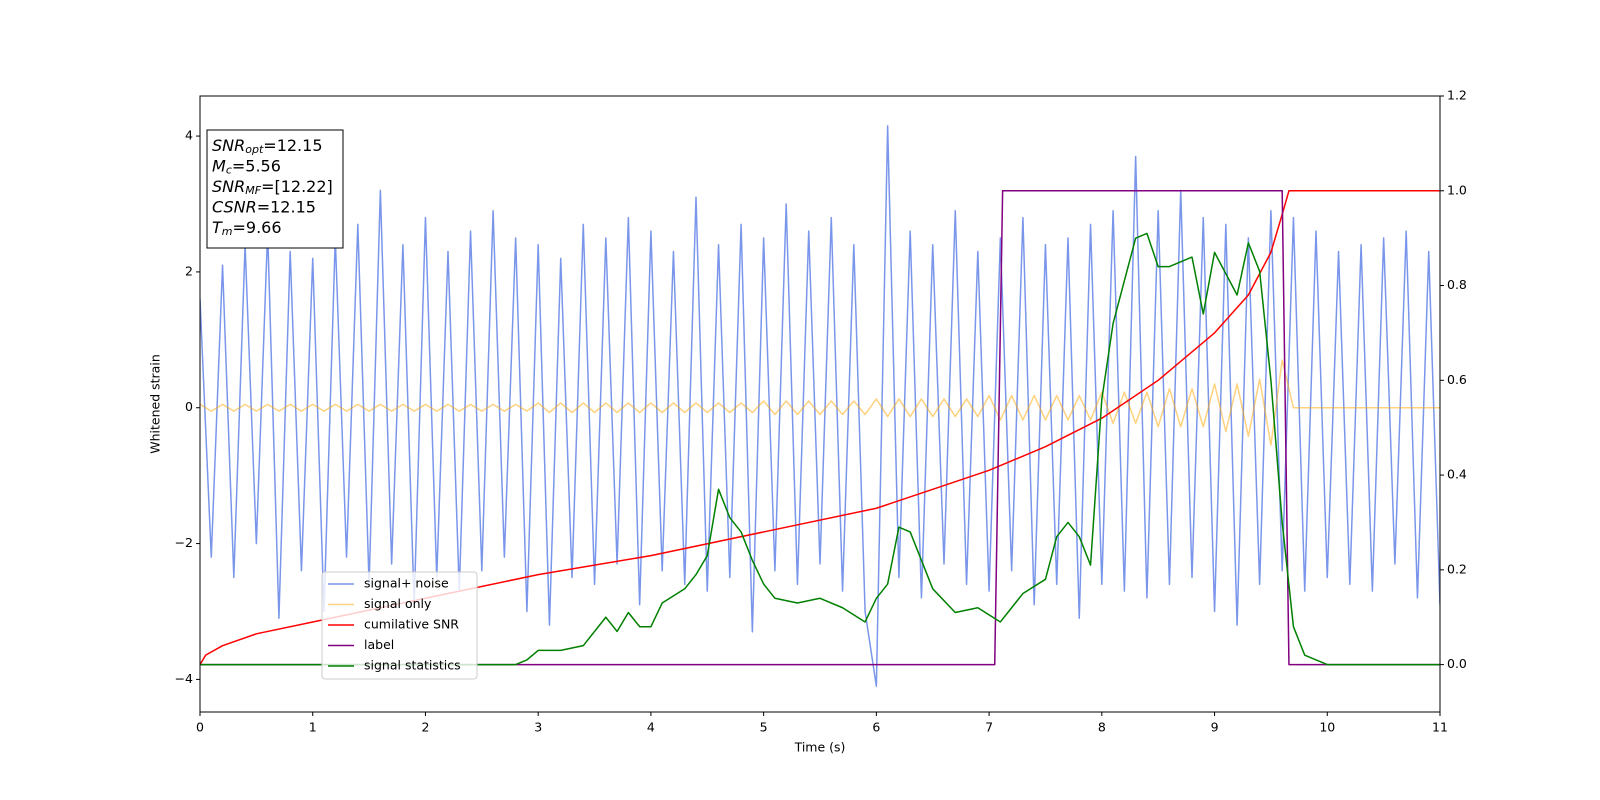  I want to click on y2-tick-label: 0.6, so click(1457, 379).